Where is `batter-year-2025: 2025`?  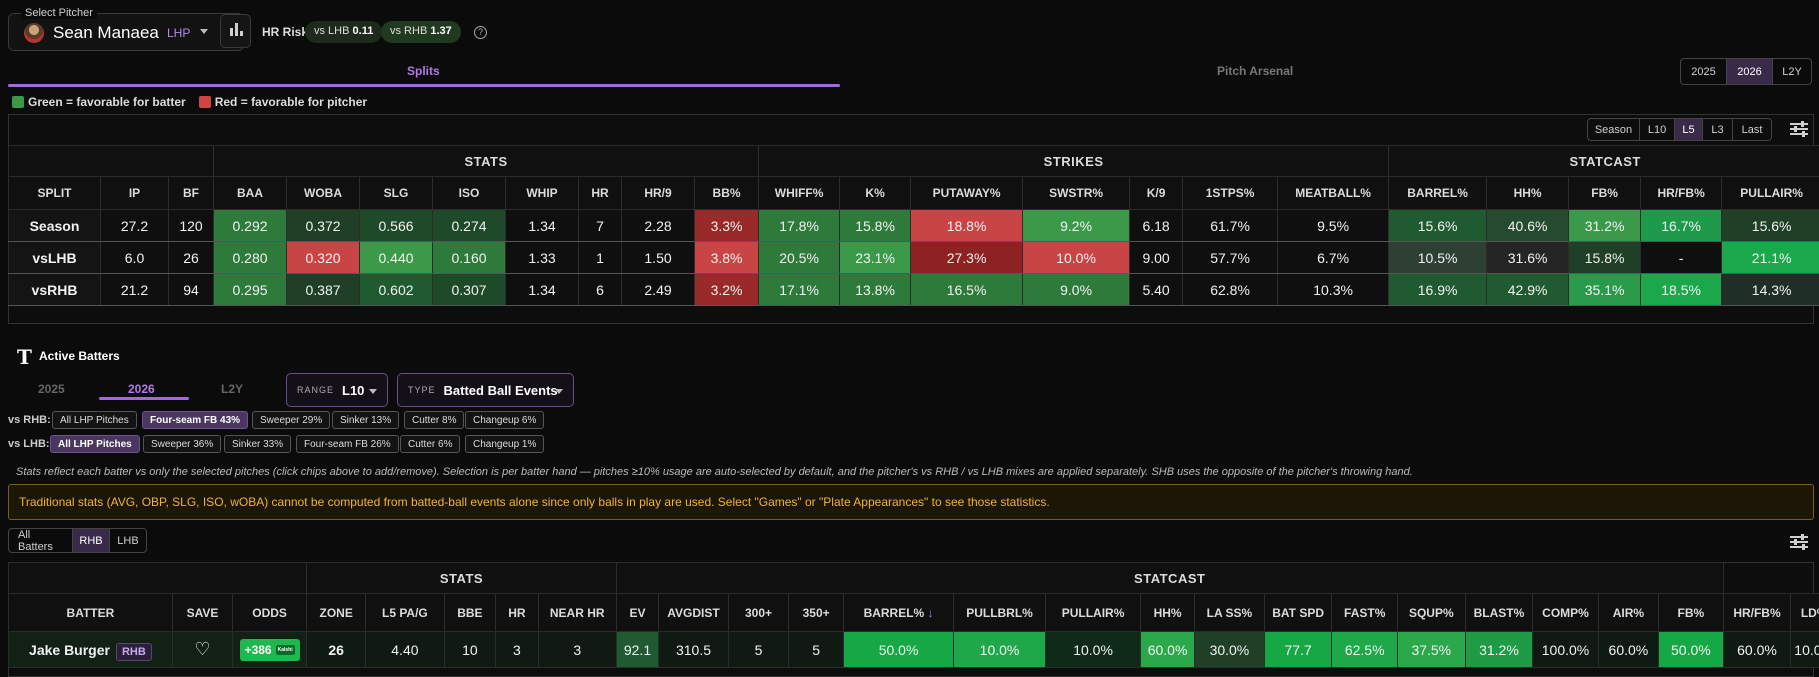 batter-year-2025: 2025 is located at coordinates (51, 389).